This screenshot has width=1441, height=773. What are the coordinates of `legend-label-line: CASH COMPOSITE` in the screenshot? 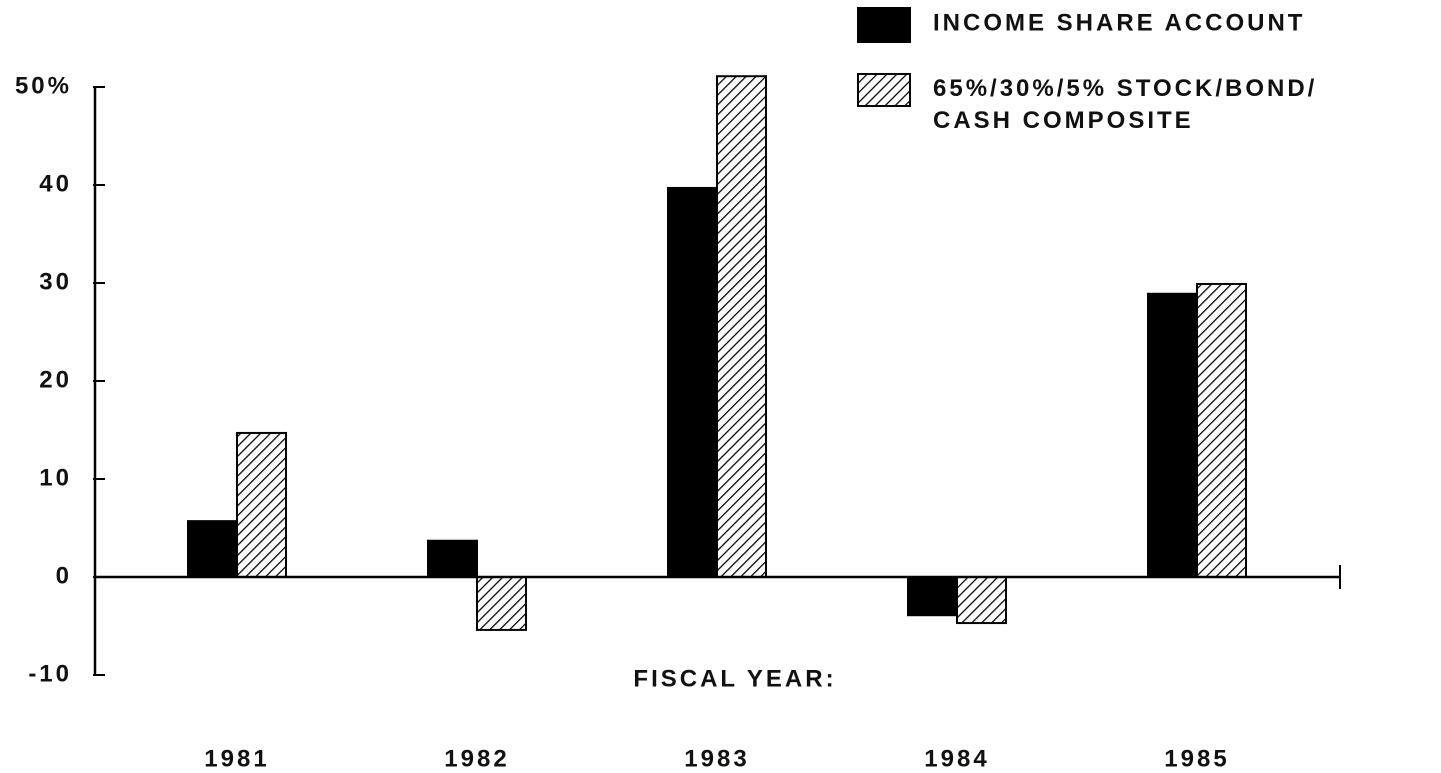 It's located at (1063, 120).